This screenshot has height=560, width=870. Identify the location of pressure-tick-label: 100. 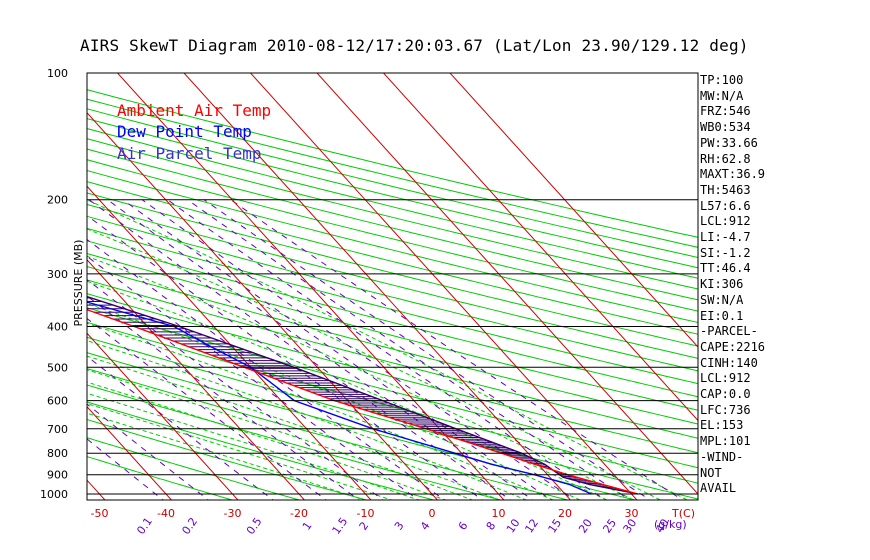
(57, 73).